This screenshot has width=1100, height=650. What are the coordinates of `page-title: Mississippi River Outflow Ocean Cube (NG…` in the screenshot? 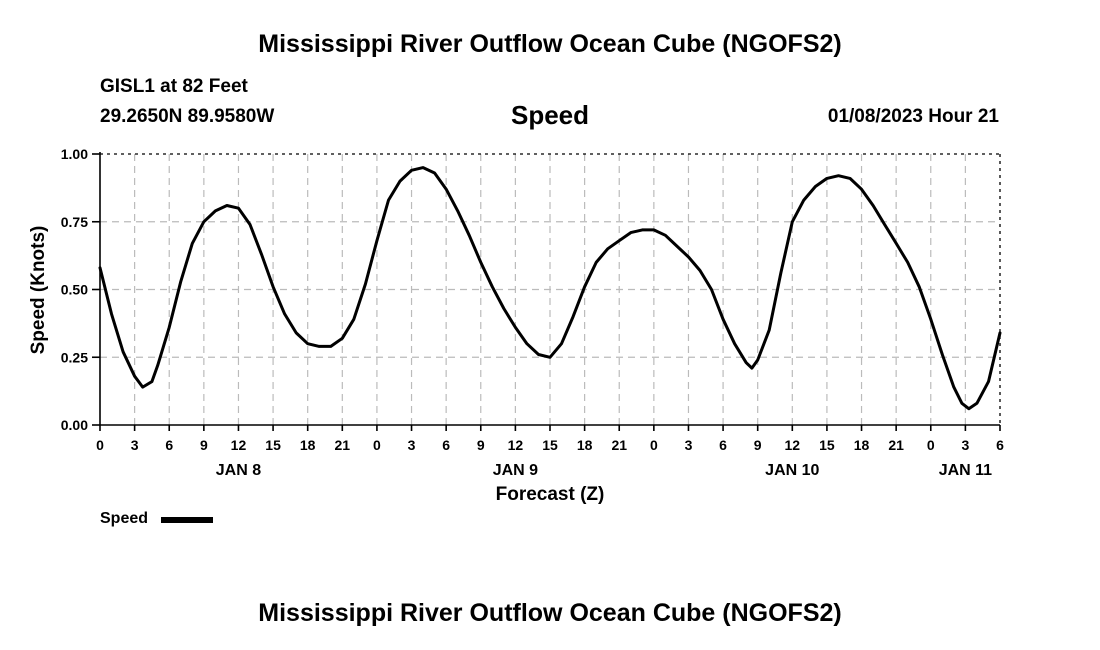 It's located at (550, 44).